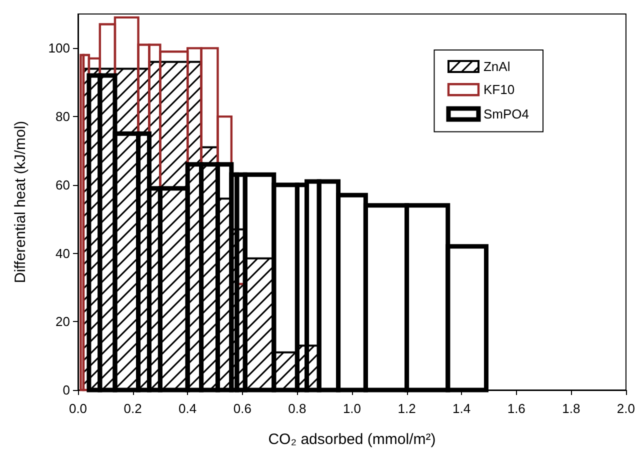  Describe the element at coordinates (352, 408) in the screenshot. I see `x-tick-label: 1.0` at that location.